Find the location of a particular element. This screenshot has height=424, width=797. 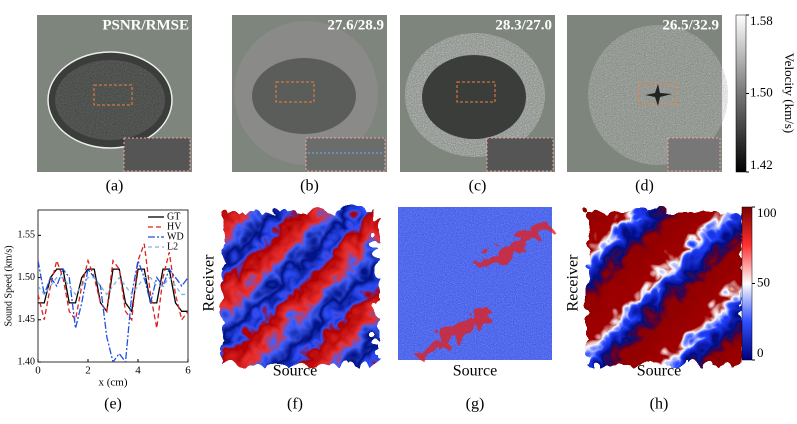

panel-metric: PSNR/RMSE is located at coordinates (145, 25).